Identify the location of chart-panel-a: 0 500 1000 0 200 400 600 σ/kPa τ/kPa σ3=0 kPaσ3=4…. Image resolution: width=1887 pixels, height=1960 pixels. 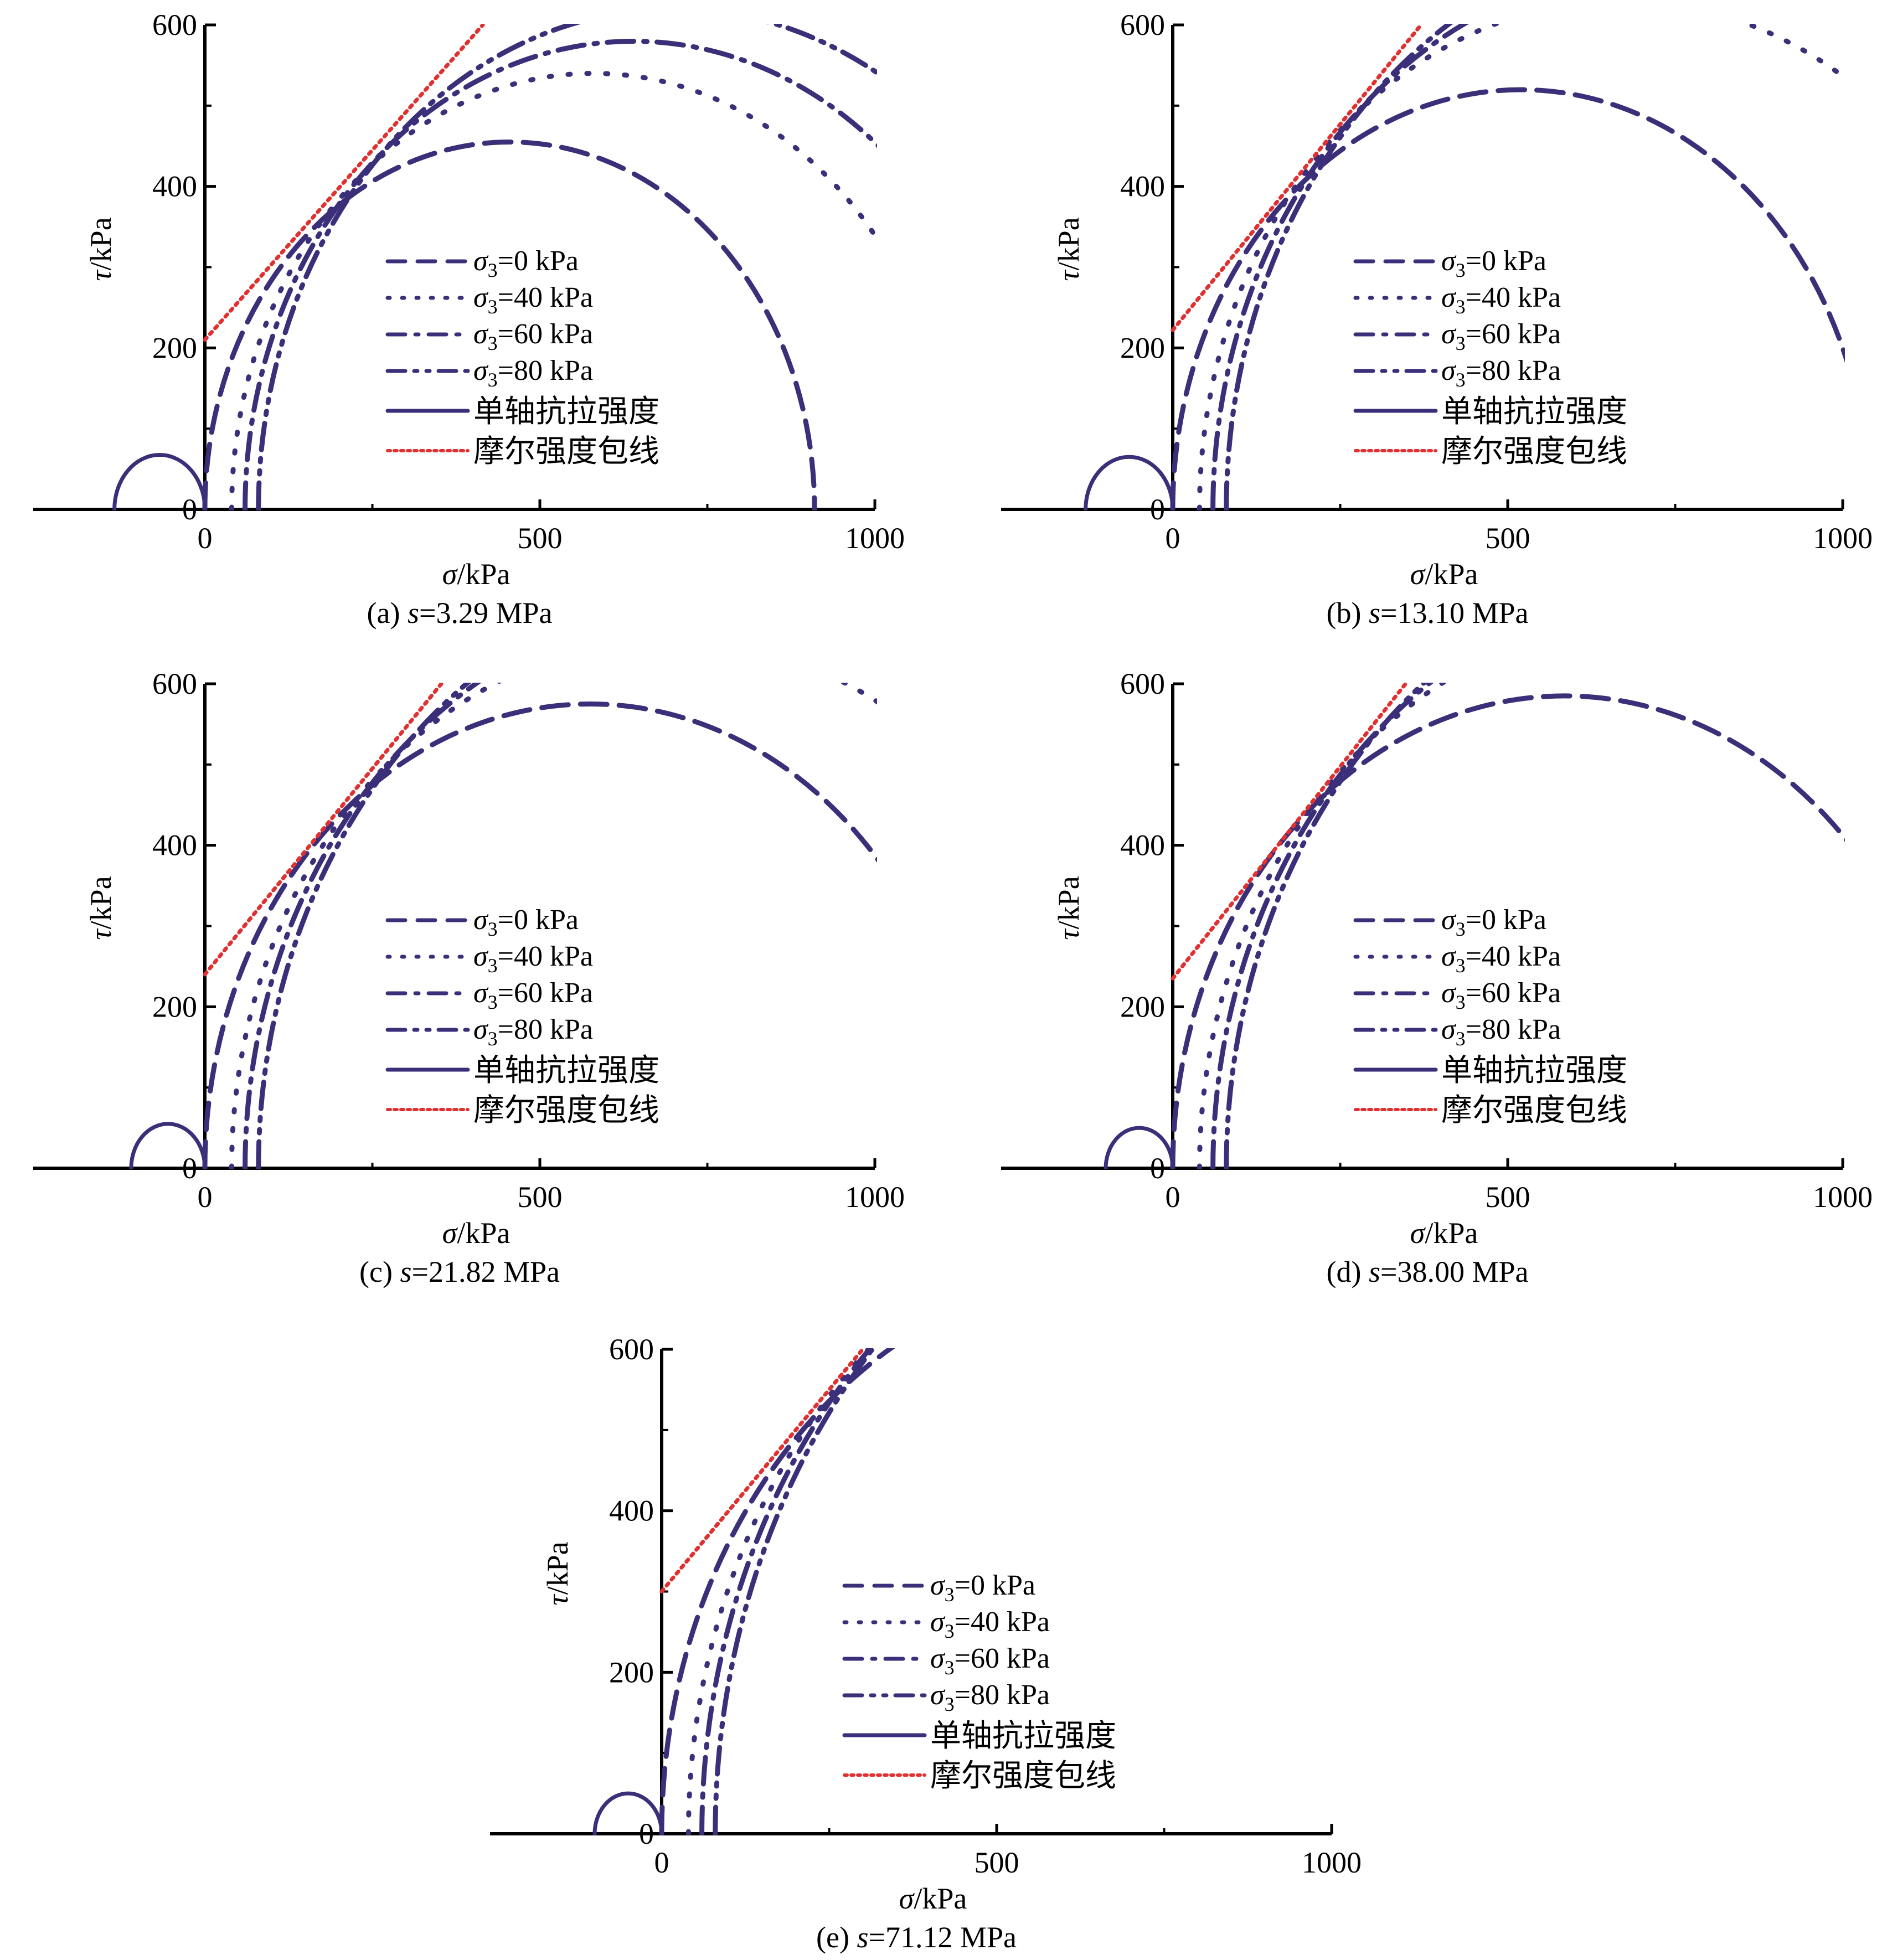
(469, 319).